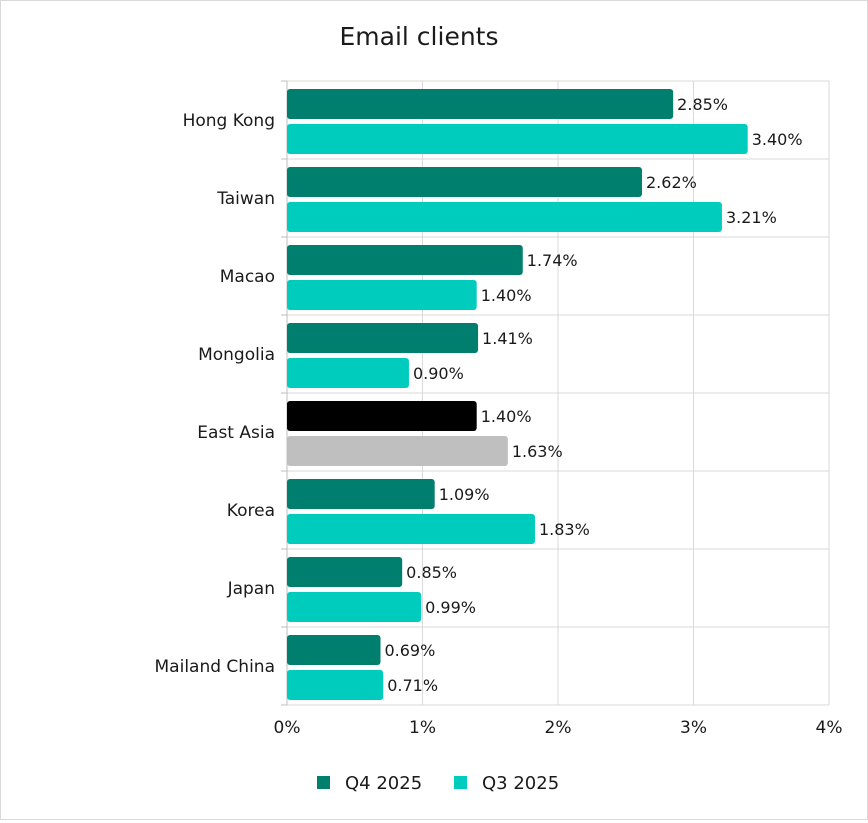  Describe the element at coordinates (537, 451) in the screenshot. I see `data-label: 1.63%` at that location.